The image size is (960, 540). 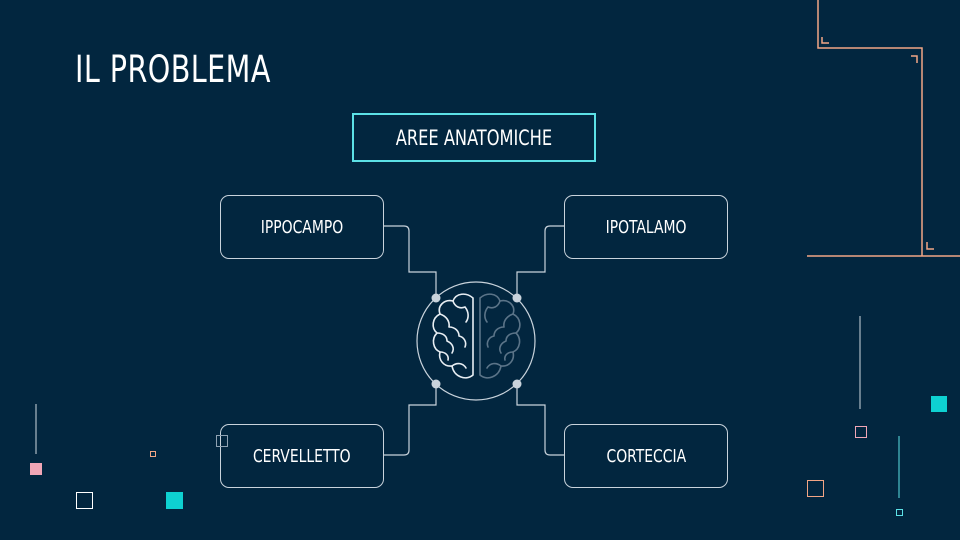 I want to click on connector-top-left, so click(x=410, y=261).